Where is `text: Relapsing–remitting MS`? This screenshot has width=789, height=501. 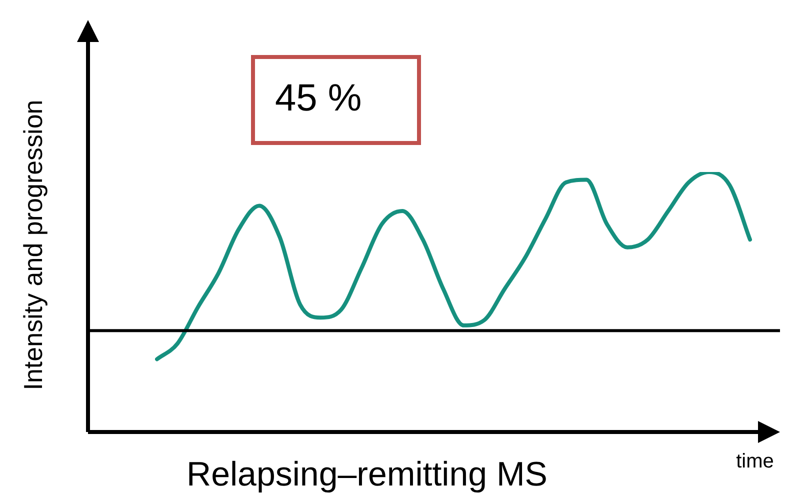
text: Relapsing–remitting MS is located at coordinates (367, 474).